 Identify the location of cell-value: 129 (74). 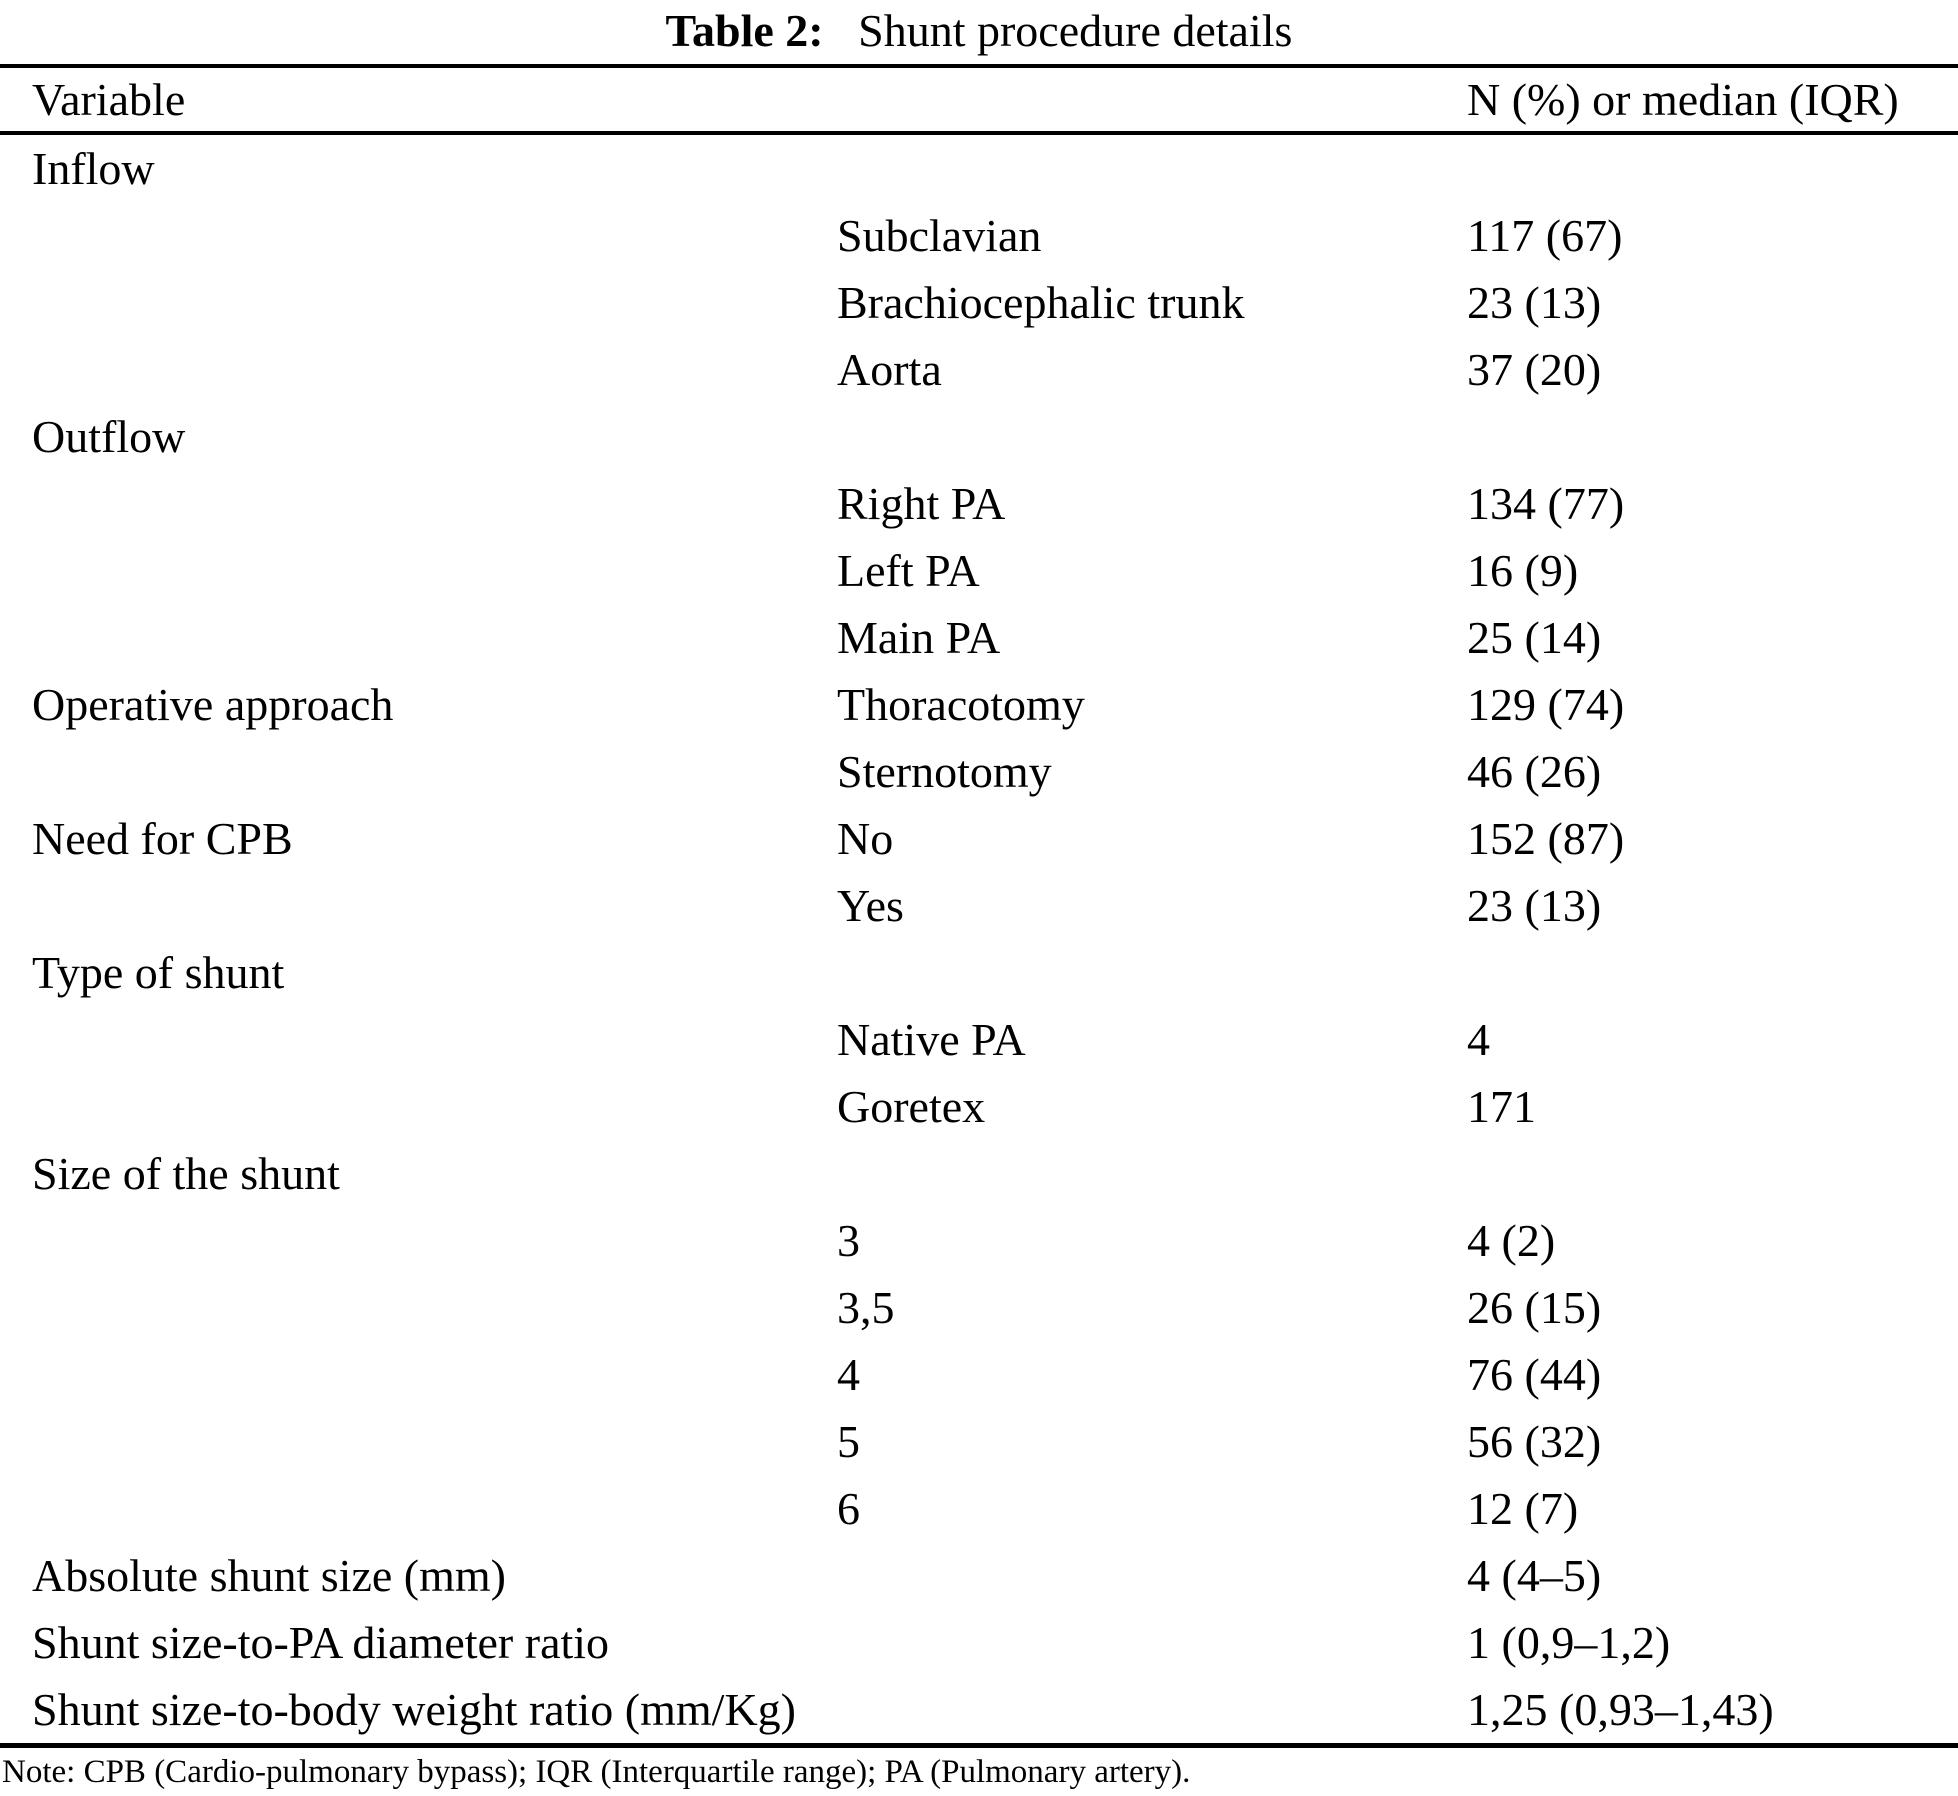
(1546, 704).